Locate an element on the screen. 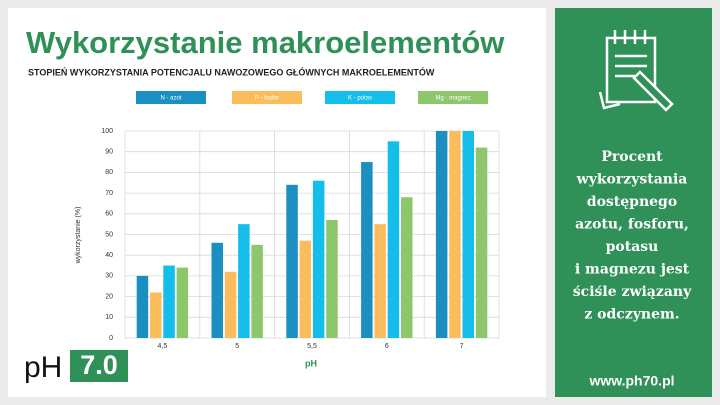 This screenshot has width=720, height=405. panel-text: wykorzystania is located at coordinates (632, 180).